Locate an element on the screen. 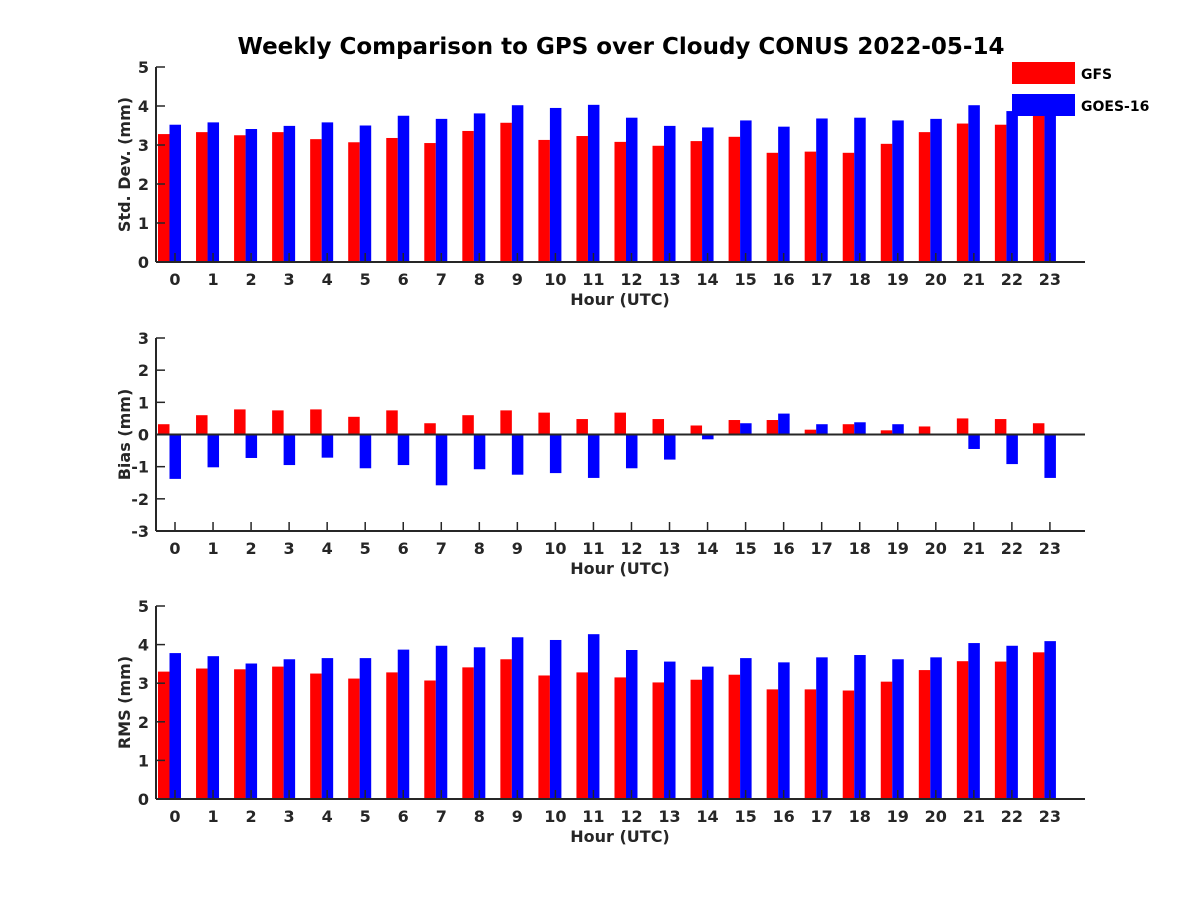 This screenshot has height=900, width=1200. y-tick-label: 0 is located at coordinates (143, 799).